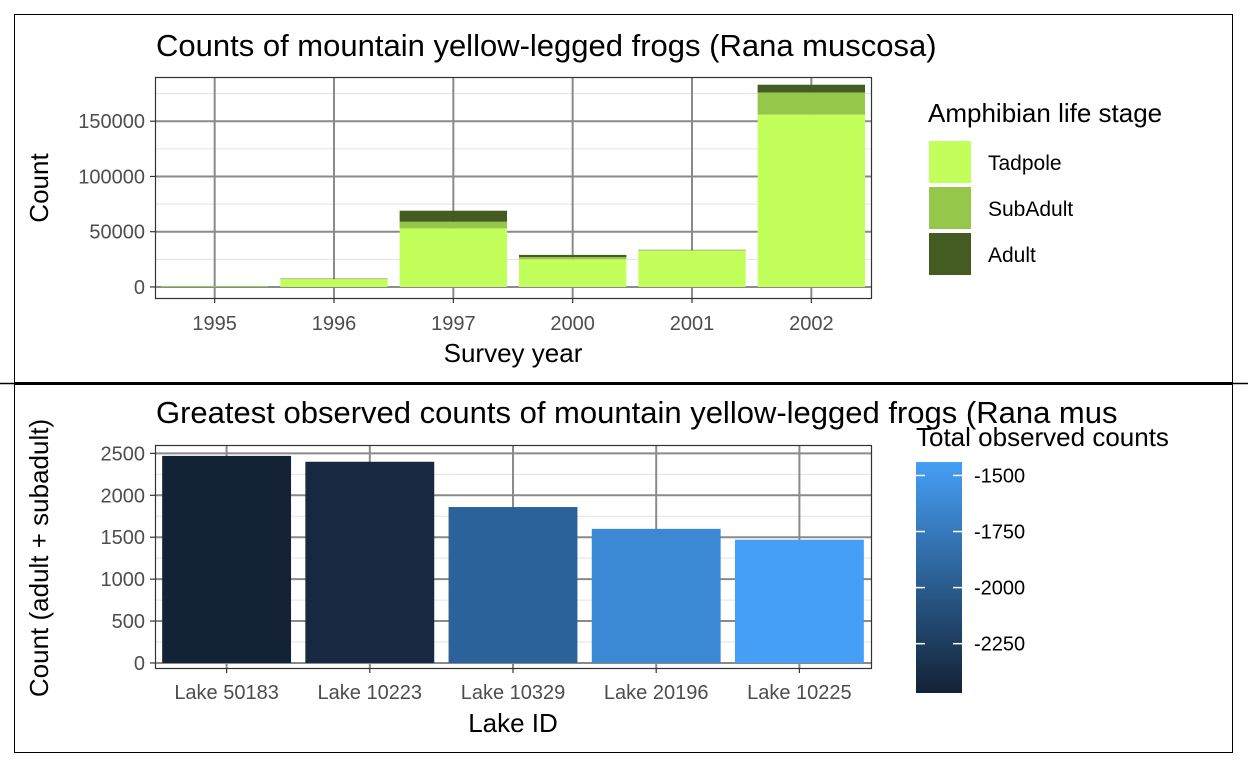  What do you see at coordinates (111, 122) in the screenshot?
I see `top-y-tick-label: 150000` at bounding box center [111, 122].